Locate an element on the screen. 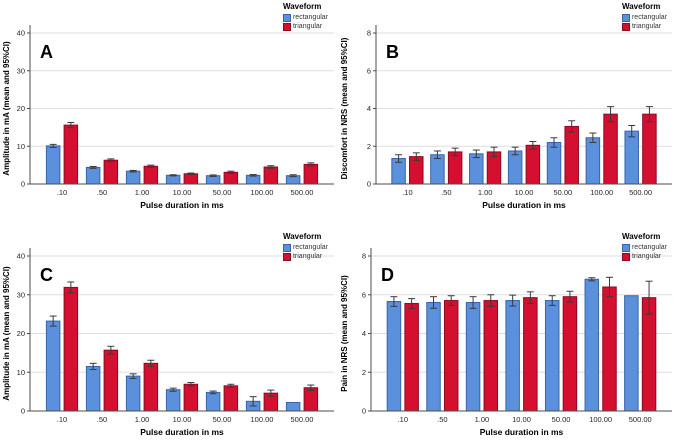  y-axis-title: Pain in NRS (mean and 95%CI) is located at coordinates (344, 333).